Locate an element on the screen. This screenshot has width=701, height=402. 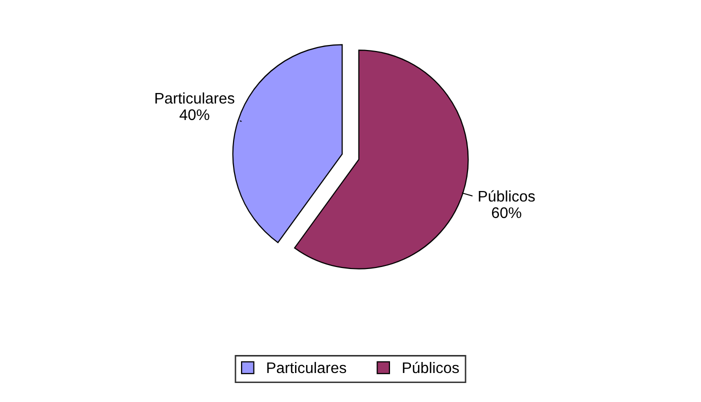
slice-label: Públicos is located at coordinates (506, 196).